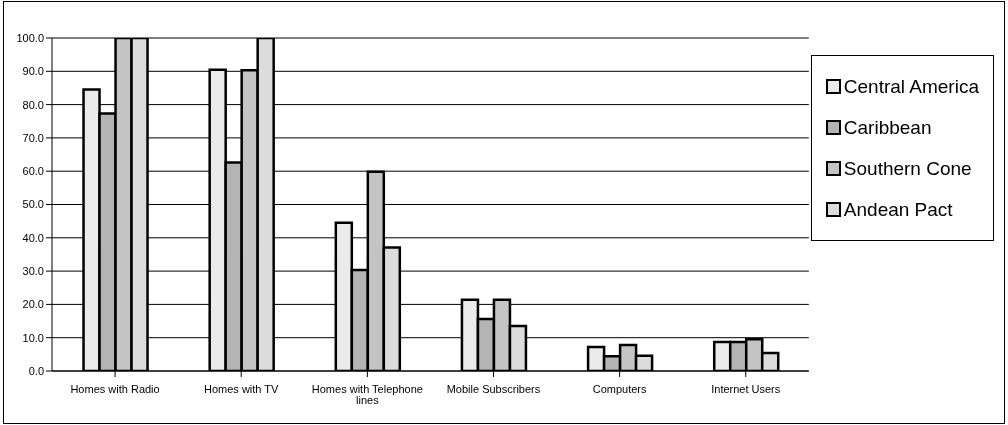  I want to click on y-tick-label: 80.0, so click(33, 104).